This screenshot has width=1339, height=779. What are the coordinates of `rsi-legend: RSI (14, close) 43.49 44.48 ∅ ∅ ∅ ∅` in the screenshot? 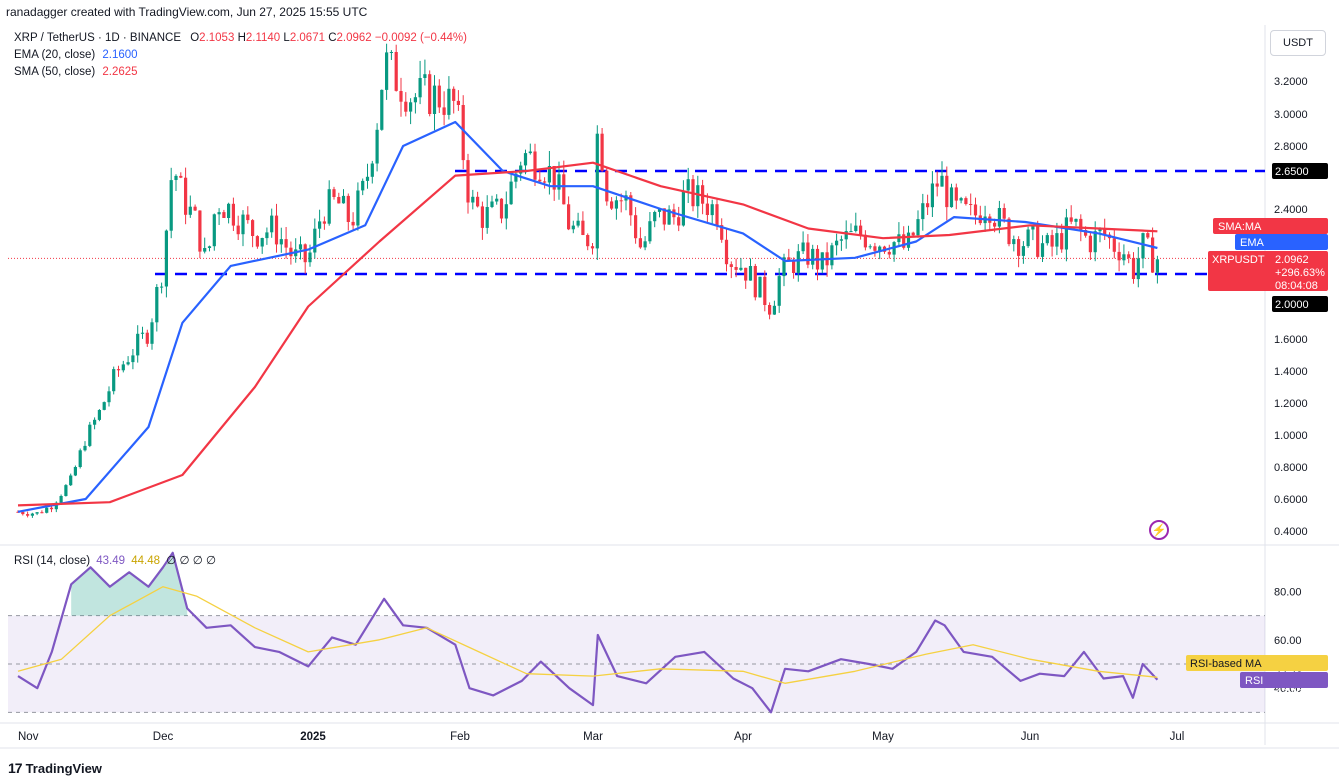 It's located at (115, 560).